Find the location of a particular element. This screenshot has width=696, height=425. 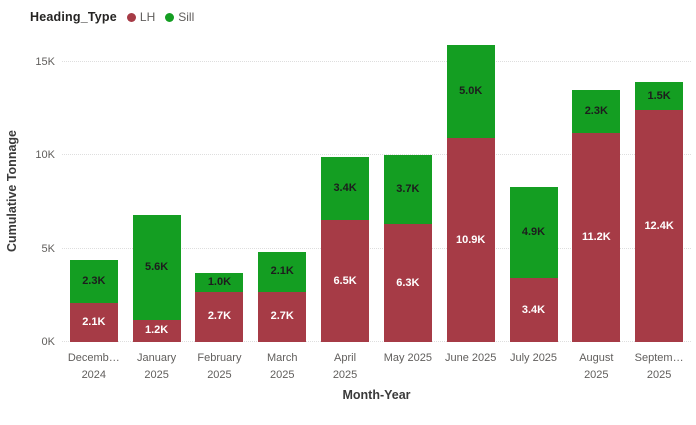

bar-segment-sill: 1.5K is located at coordinates (659, 96).